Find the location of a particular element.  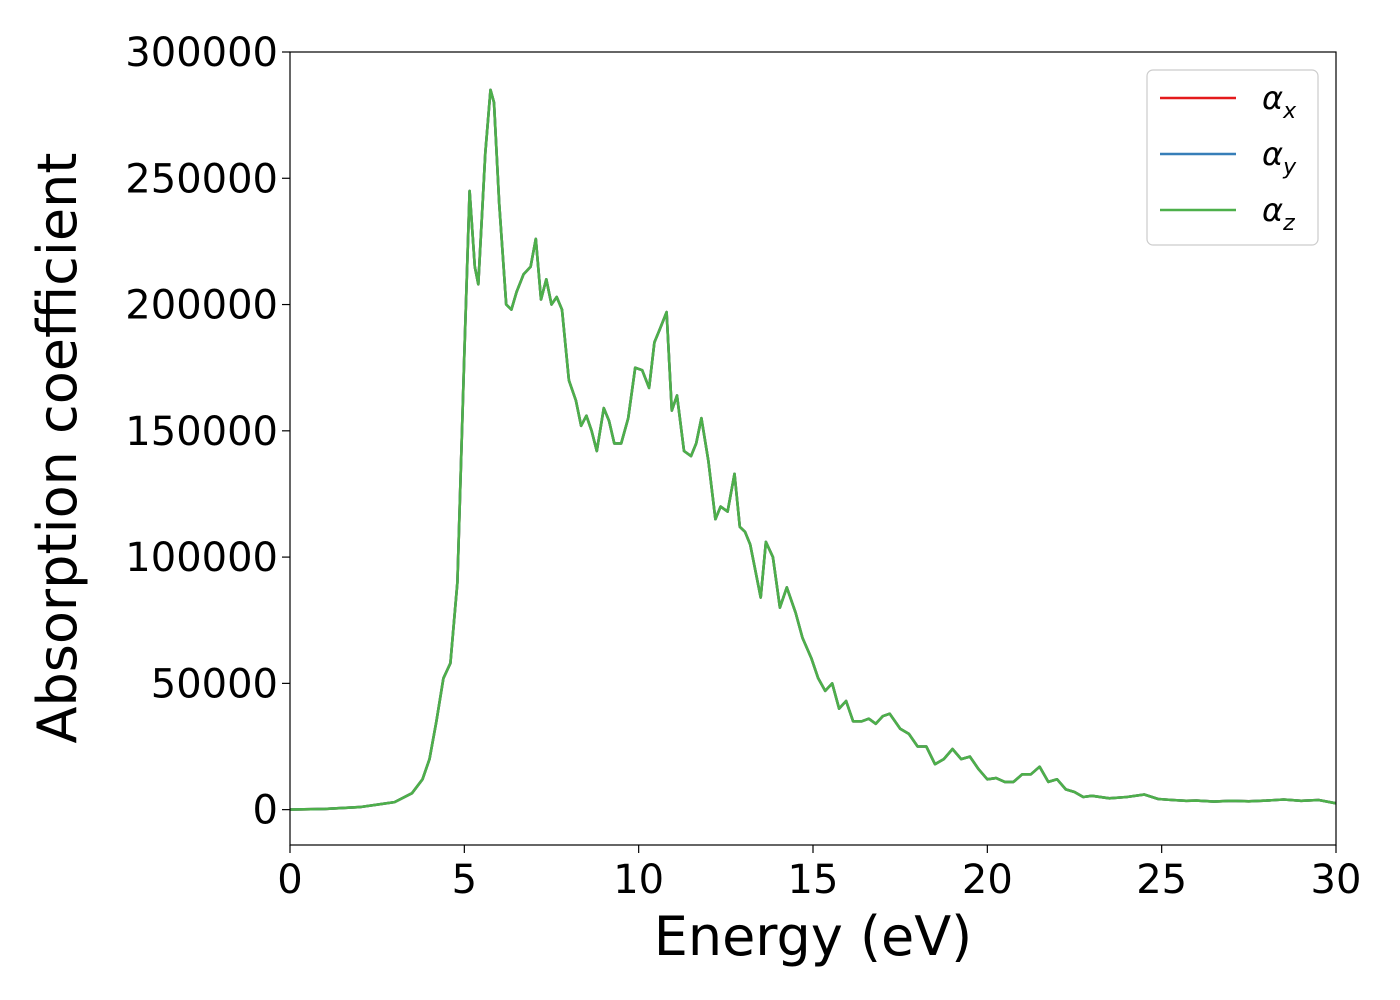

x-axis-ticks: 0 5 10 15 20 25 30 is located at coordinates (819, 874).